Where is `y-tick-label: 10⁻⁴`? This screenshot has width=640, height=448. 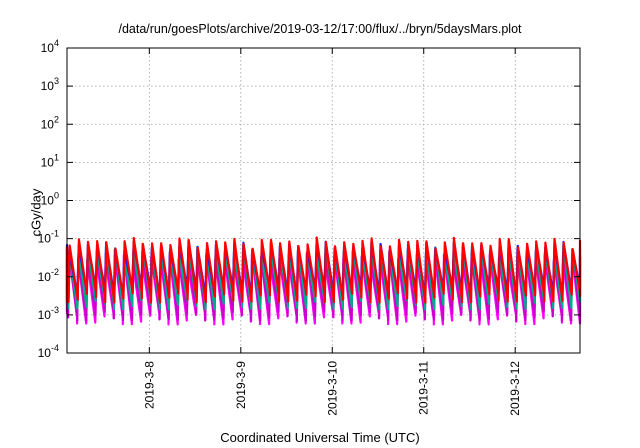
y-tick-label: 10⁻⁴ is located at coordinates (48, 351).